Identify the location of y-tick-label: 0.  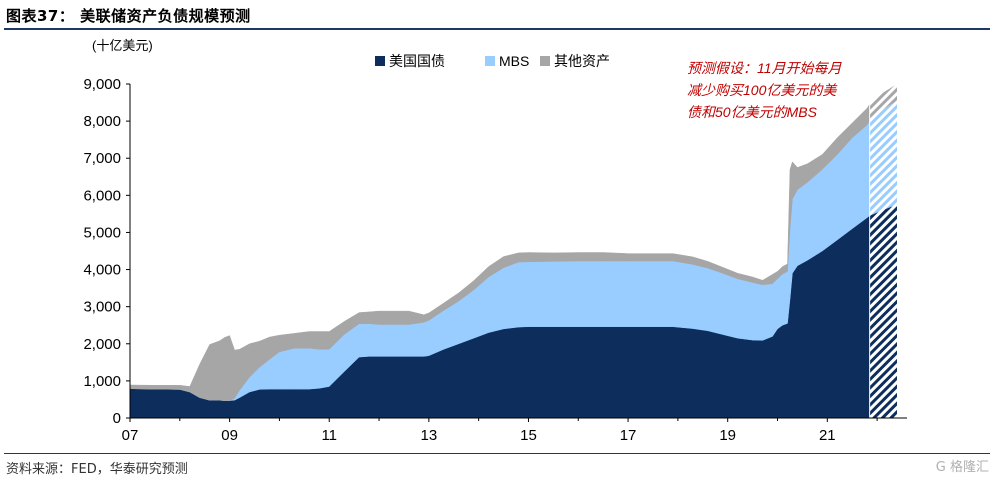
(117, 418).